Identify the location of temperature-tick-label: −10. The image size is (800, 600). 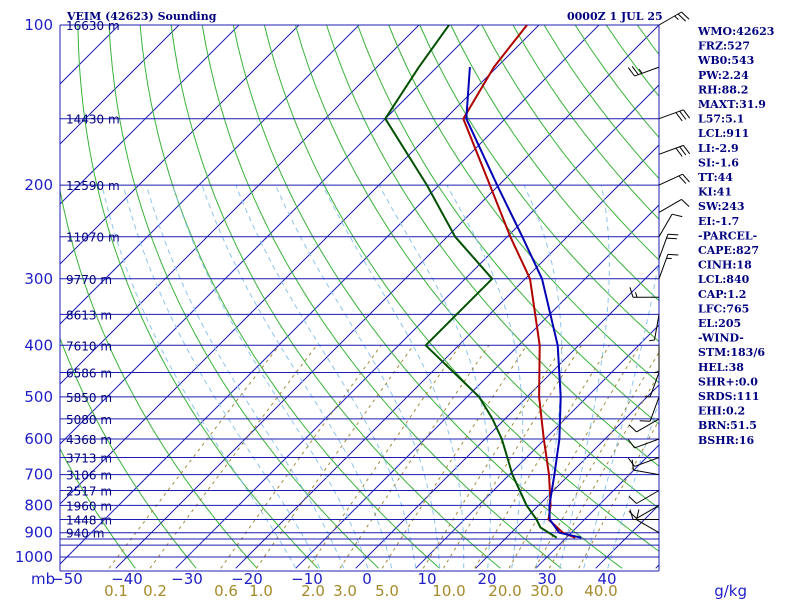
(307, 579).